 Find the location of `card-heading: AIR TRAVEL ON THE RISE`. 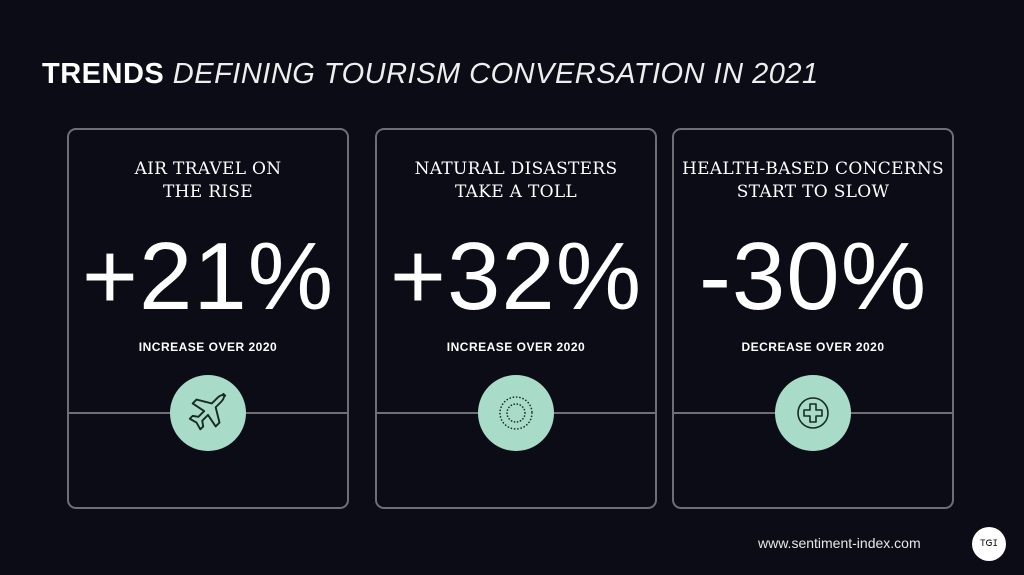

card-heading: AIR TRAVEL ON THE RISE is located at coordinates (208, 180).